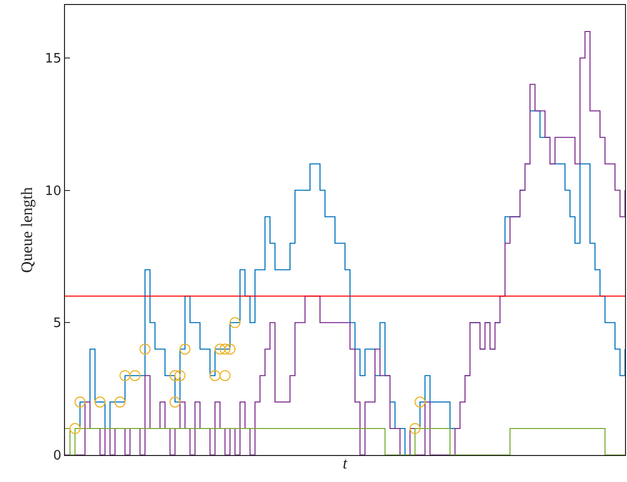 The image size is (627, 482). I want to click on y-axis-title: Queue length, so click(27, 230).